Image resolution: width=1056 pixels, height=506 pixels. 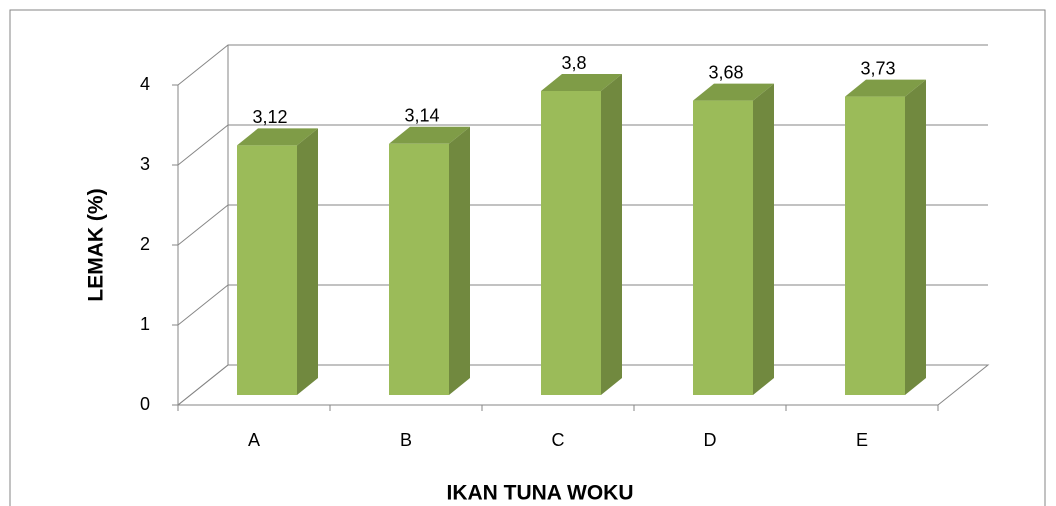 I want to click on value-label: 3,8, so click(x=573, y=63).